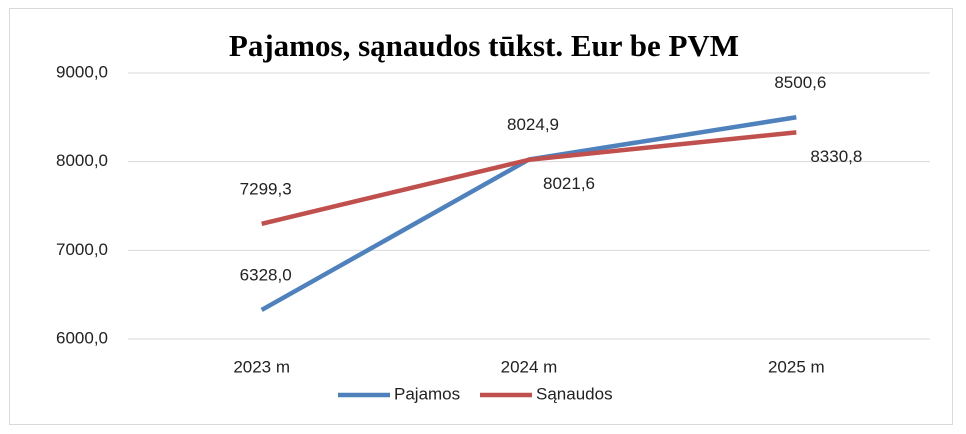 This screenshot has width=966, height=434. I want to click on x-tick-label: 2023 m, so click(261, 366).